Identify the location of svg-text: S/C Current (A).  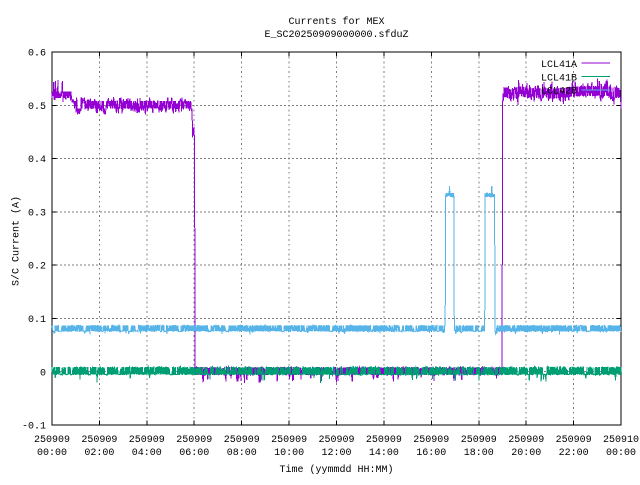
(17, 241).